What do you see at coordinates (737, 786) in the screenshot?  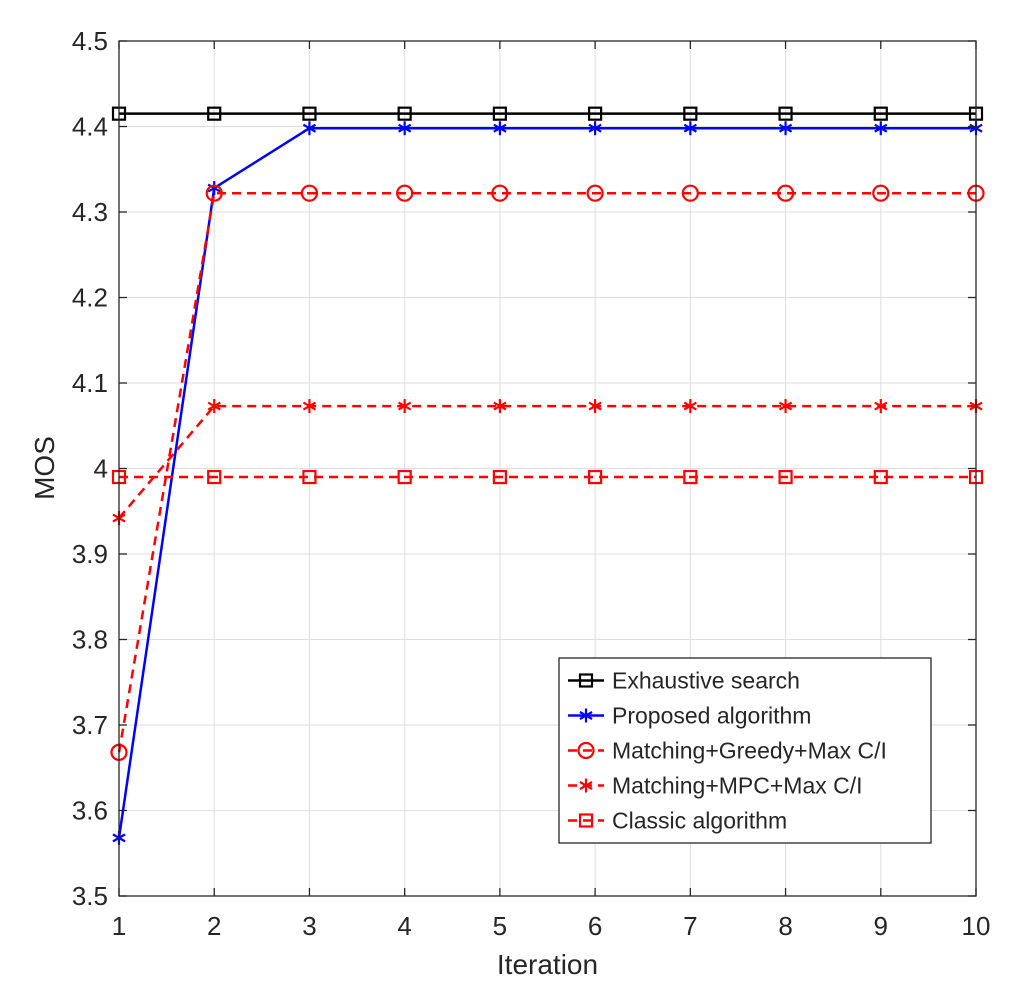 I see `legend-label: Matching+MPC+Max C/I` at bounding box center [737, 786].